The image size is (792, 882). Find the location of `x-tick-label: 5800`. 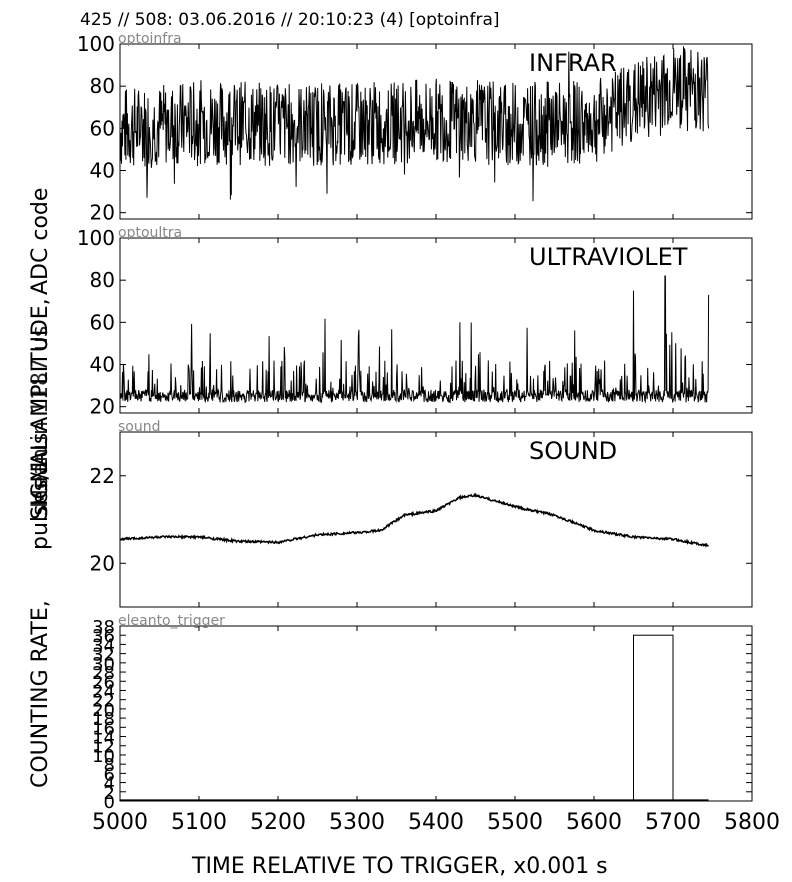

x-tick-label: 5800 is located at coordinates (752, 822).